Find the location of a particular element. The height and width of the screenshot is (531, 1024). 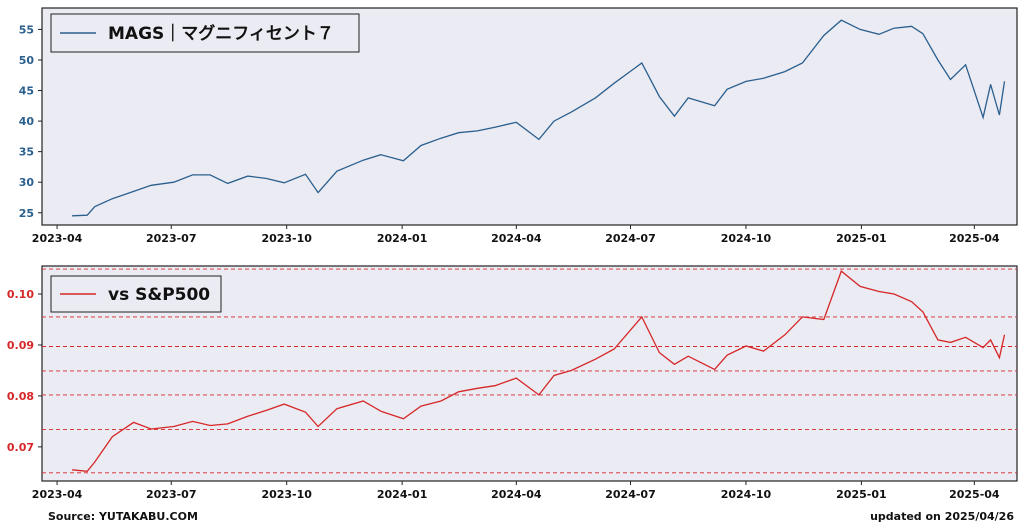

upper-ytick-label: 55 is located at coordinates (26, 29).